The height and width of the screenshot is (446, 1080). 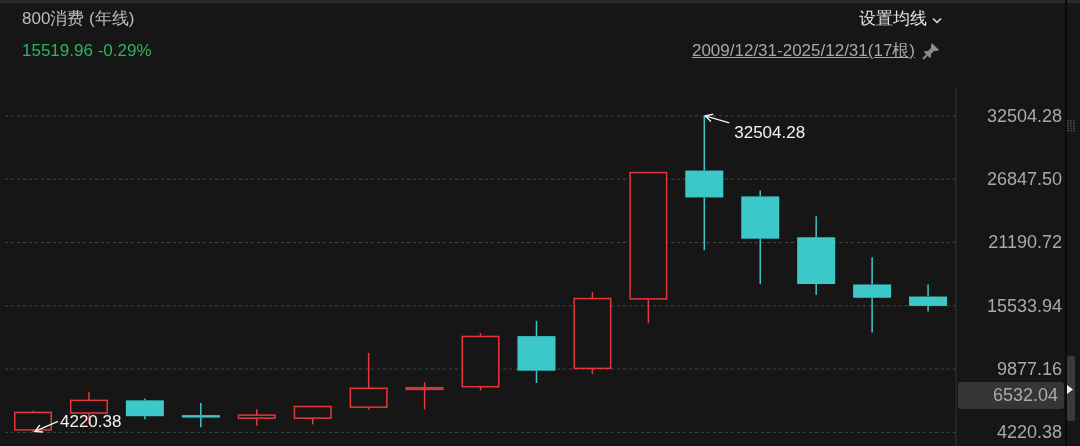 I want to click on y-tick-label: 32504.28, so click(x=1024, y=115).